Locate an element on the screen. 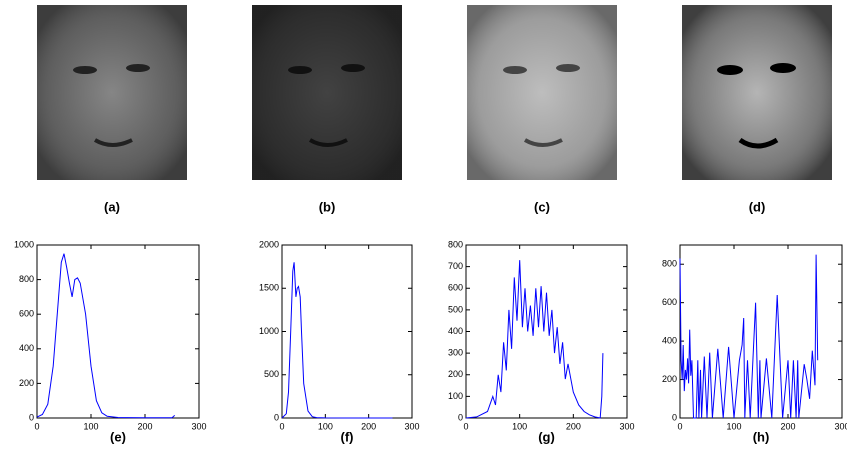 The width and height of the screenshot is (847, 454). x-axis-label: (g) is located at coordinates (546, 436).